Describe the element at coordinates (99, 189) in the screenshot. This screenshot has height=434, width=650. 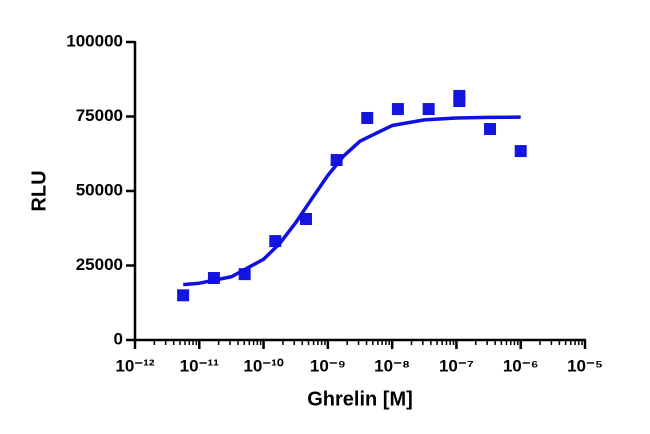
I see `y-tick-label: 50000` at that location.